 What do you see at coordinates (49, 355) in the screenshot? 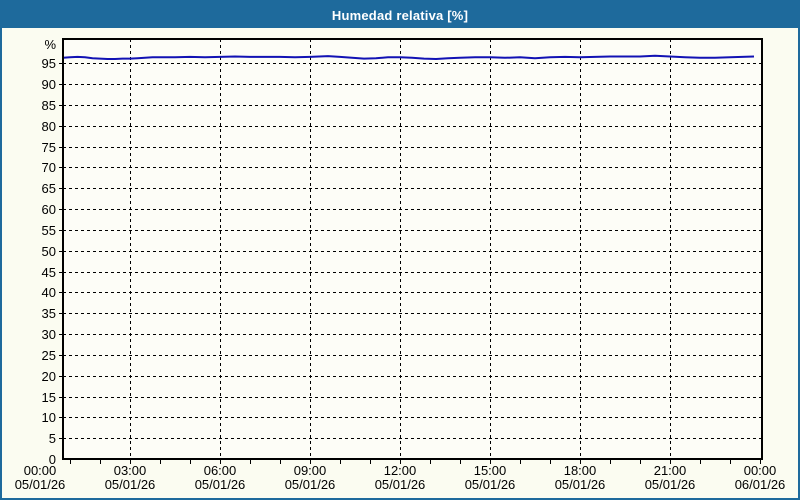
I see `y-tick-label: 25` at bounding box center [49, 355].